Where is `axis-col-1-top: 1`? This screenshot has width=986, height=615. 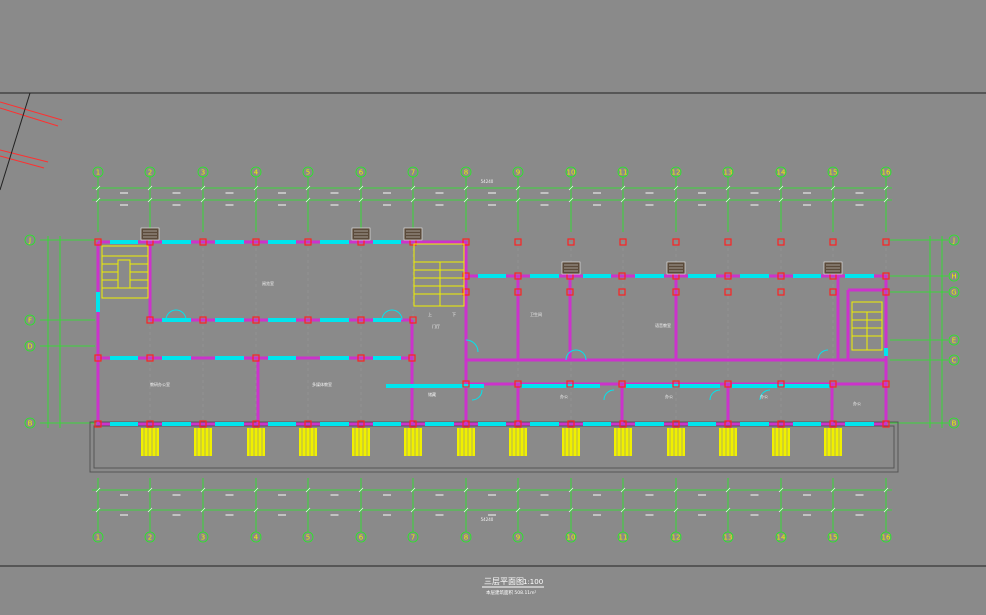 axis-col-1-top: 1 is located at coordinates (98, 172).